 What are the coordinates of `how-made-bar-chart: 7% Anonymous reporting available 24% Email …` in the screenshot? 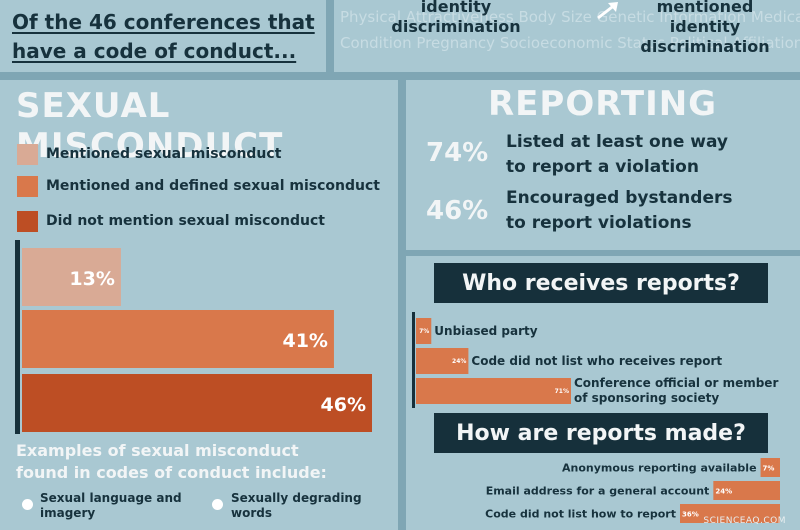 It's located at (632, 490).